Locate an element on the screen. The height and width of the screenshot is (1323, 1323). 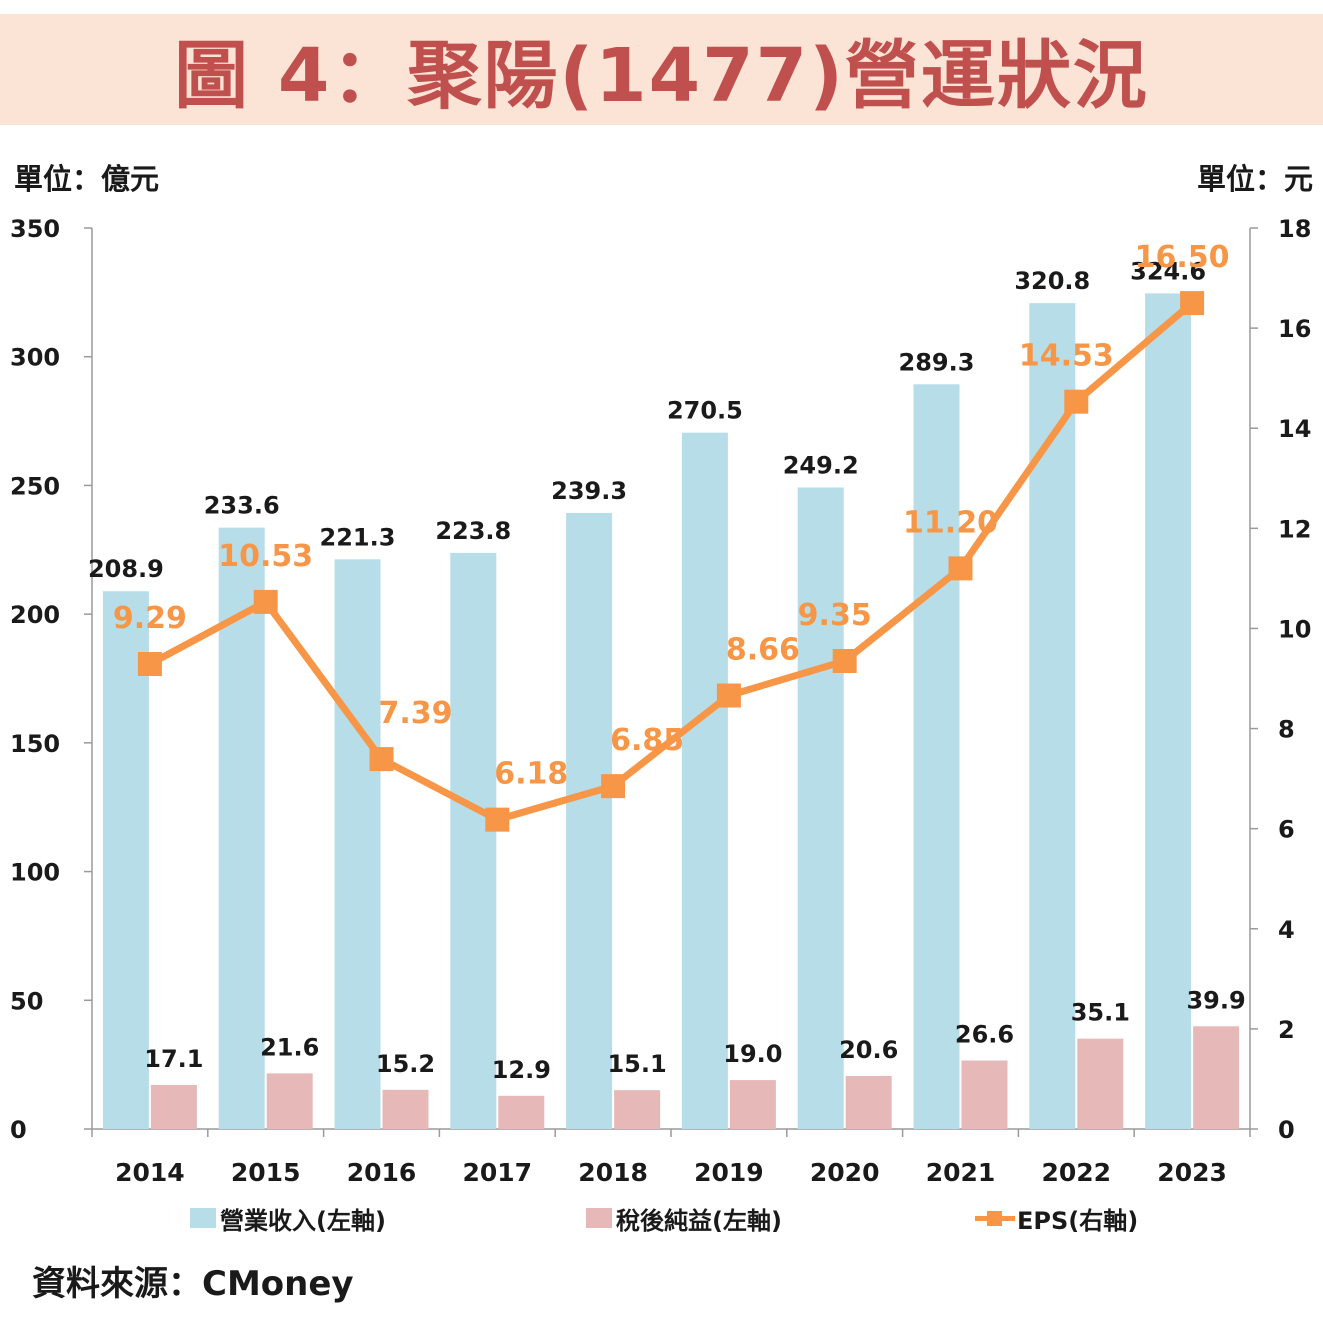
net-income-data-label: 15.1 is located at coordinates (636, 1064).